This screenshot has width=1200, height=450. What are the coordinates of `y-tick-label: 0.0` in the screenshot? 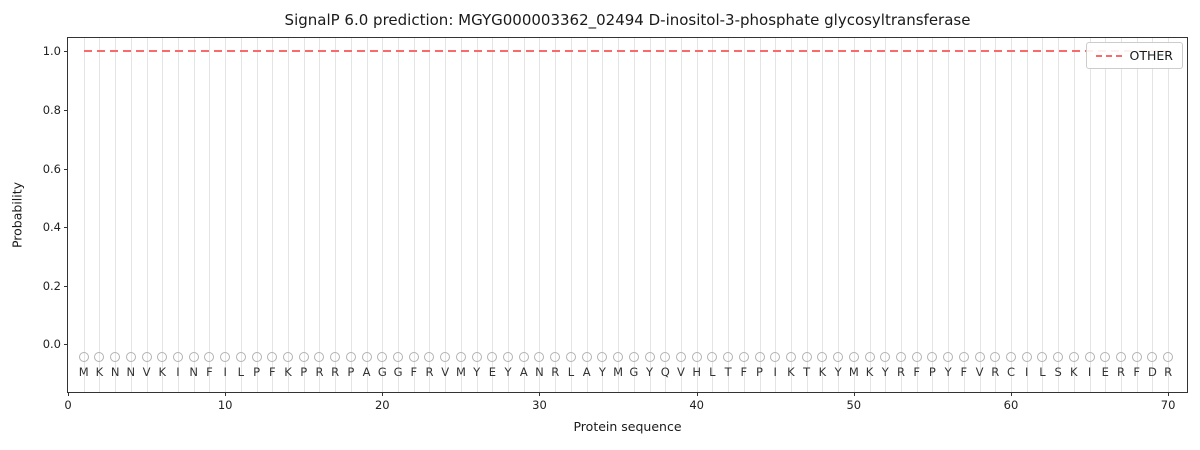 It's located at (51, 344).